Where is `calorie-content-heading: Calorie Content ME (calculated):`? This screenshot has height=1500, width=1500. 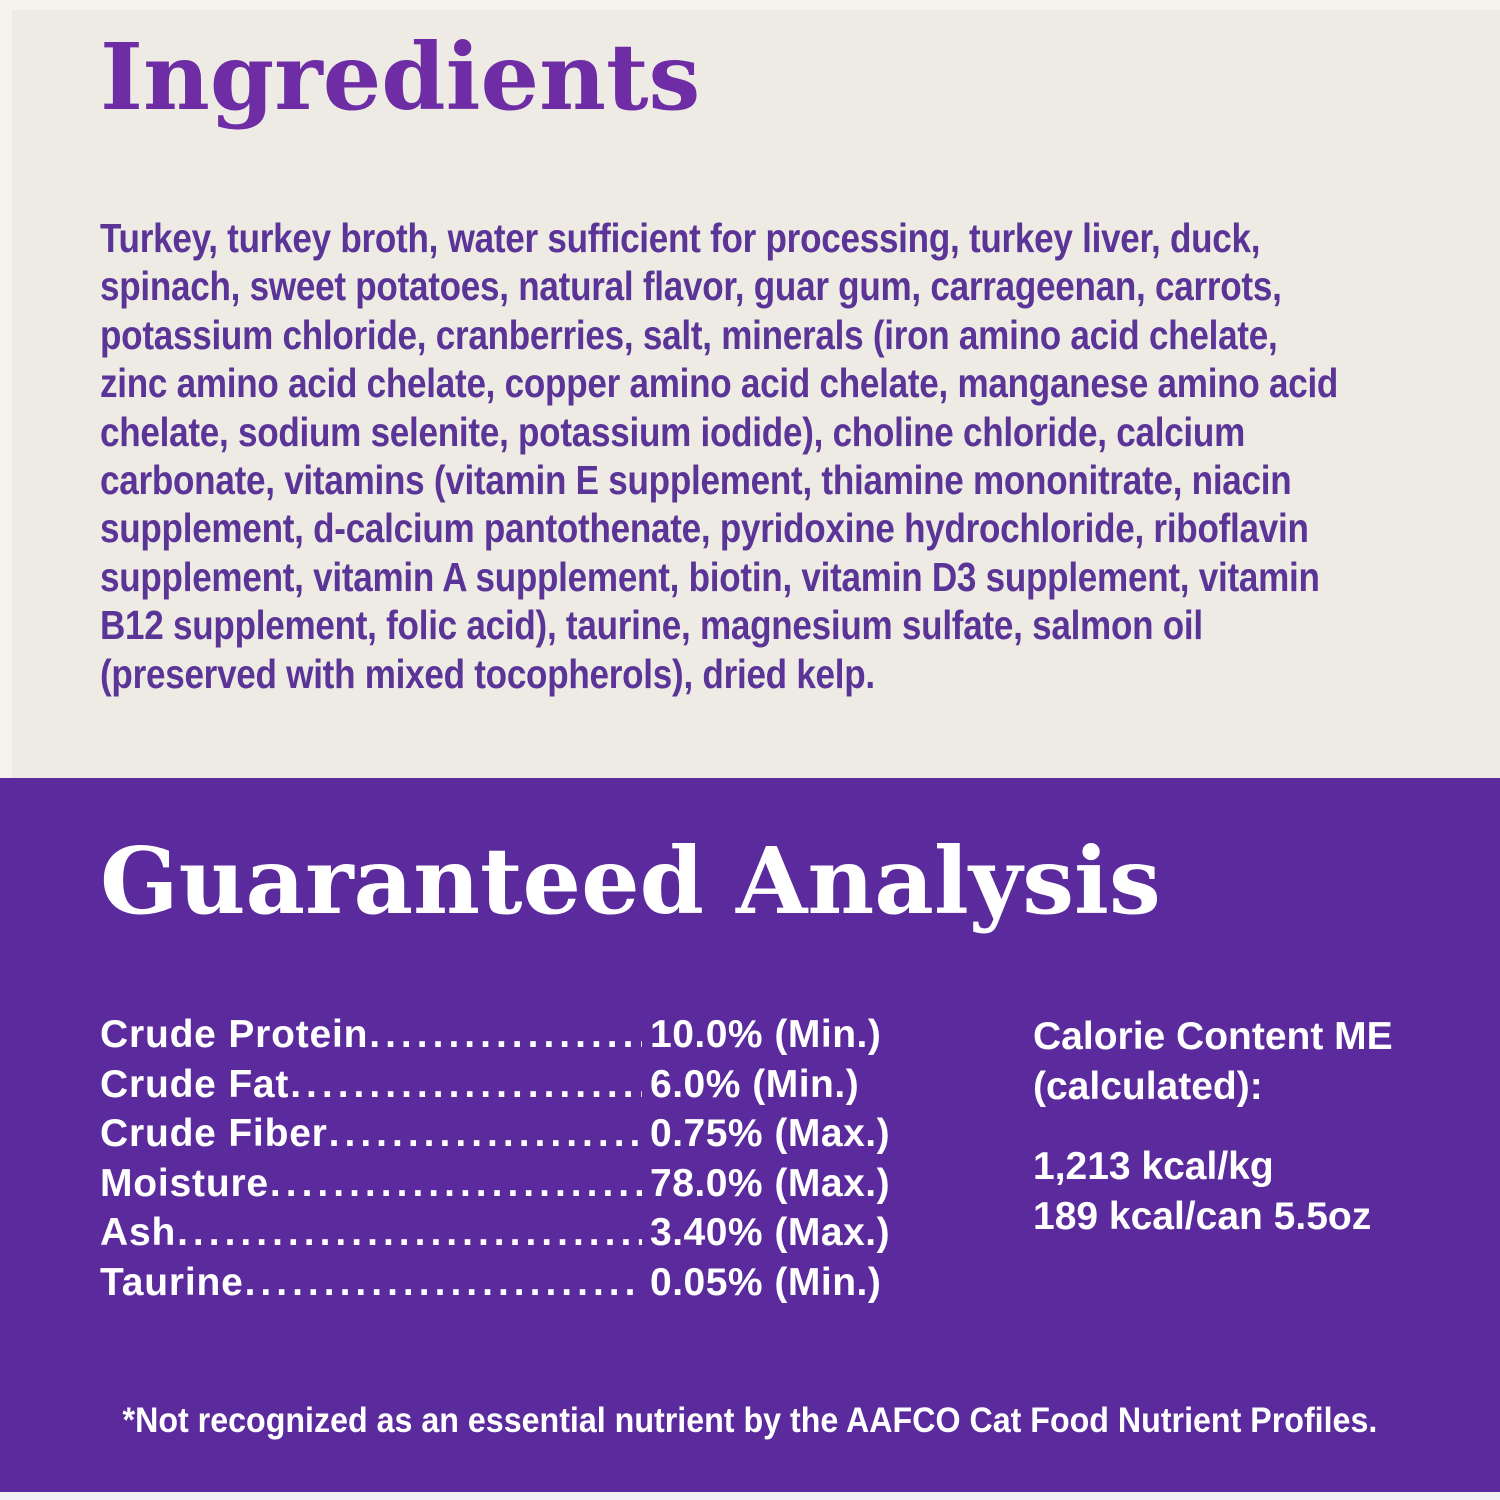
calorie-content-heading: Calorie Content ME (calculated): is located at coordinates (1213, 1061).